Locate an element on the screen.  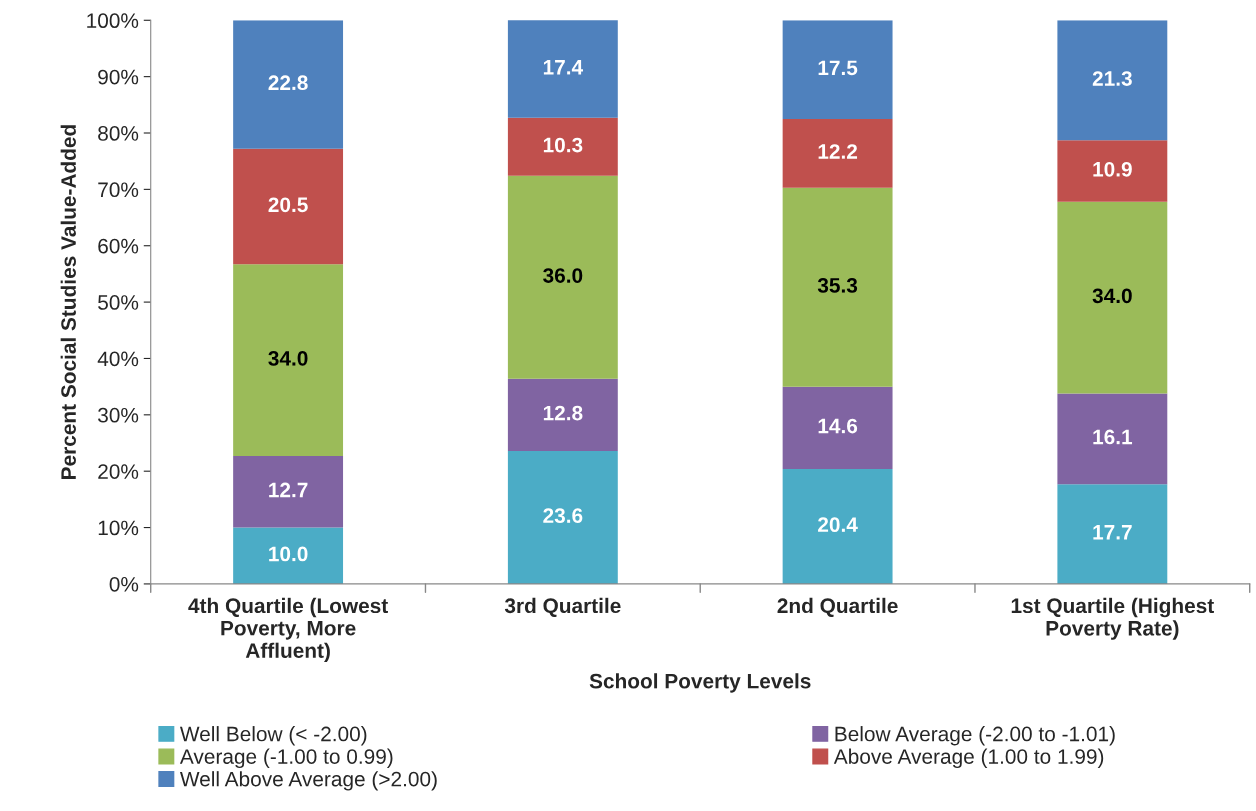
y-tick-label: 20% is located at coordinates (118, 471).